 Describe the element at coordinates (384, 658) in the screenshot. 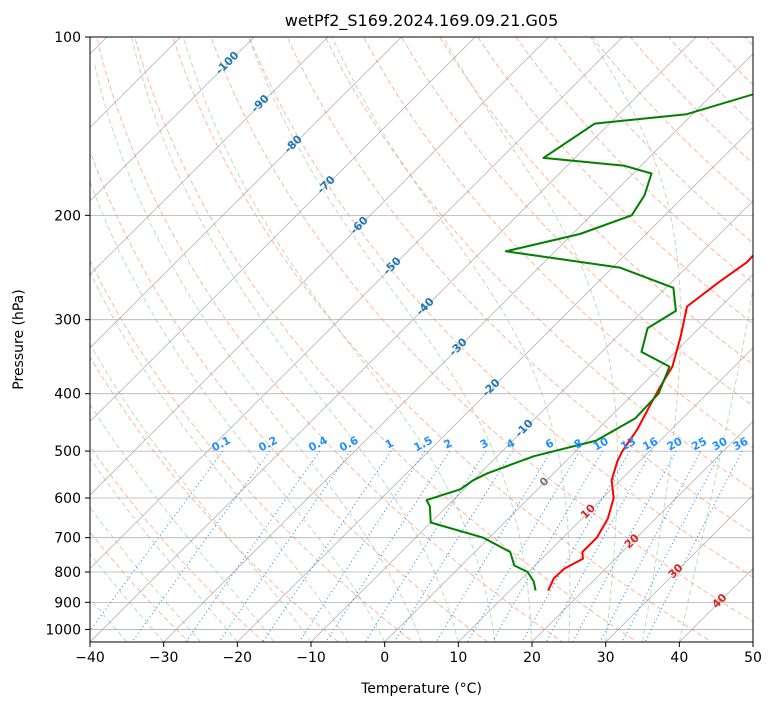

I see `x-tick-label: 0` at that location.